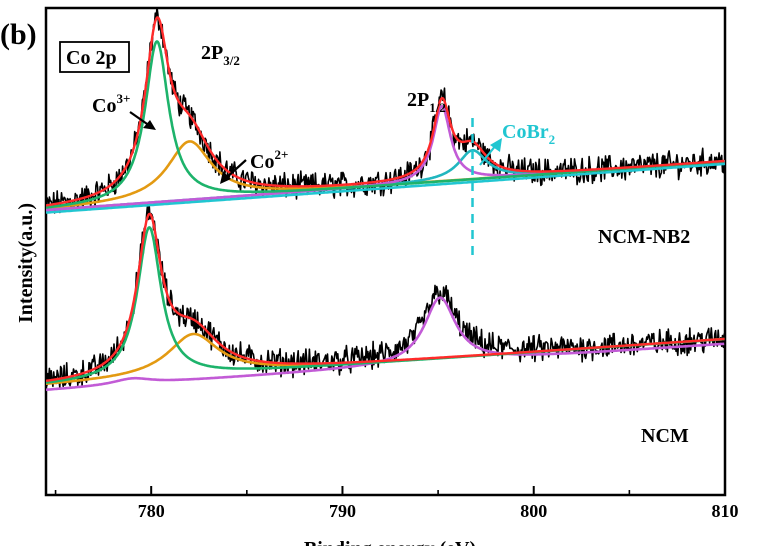  I want to click on label-co2-main: Co, so click(262, 162).